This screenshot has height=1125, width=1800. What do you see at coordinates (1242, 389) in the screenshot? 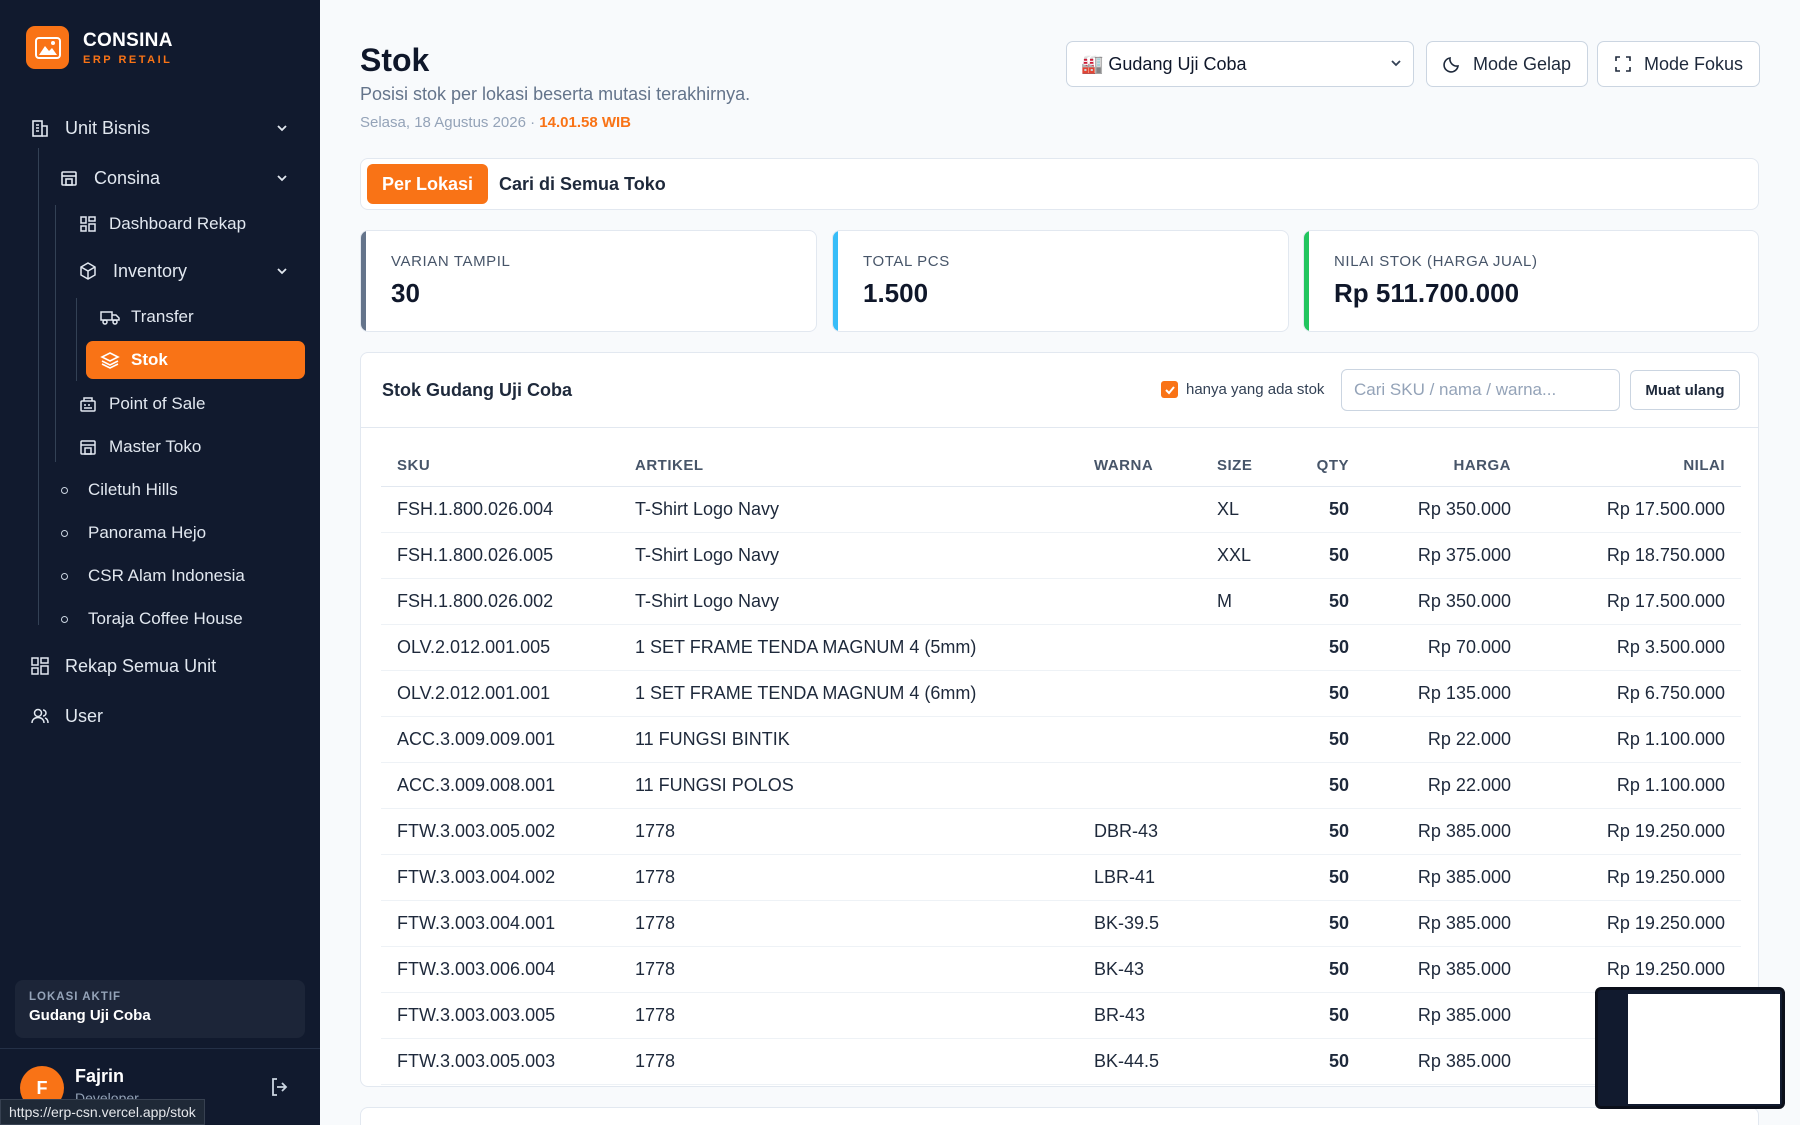
I see `in-stock-only-toggle: hanya yang ada stok` at bounding box center [1242, 389].